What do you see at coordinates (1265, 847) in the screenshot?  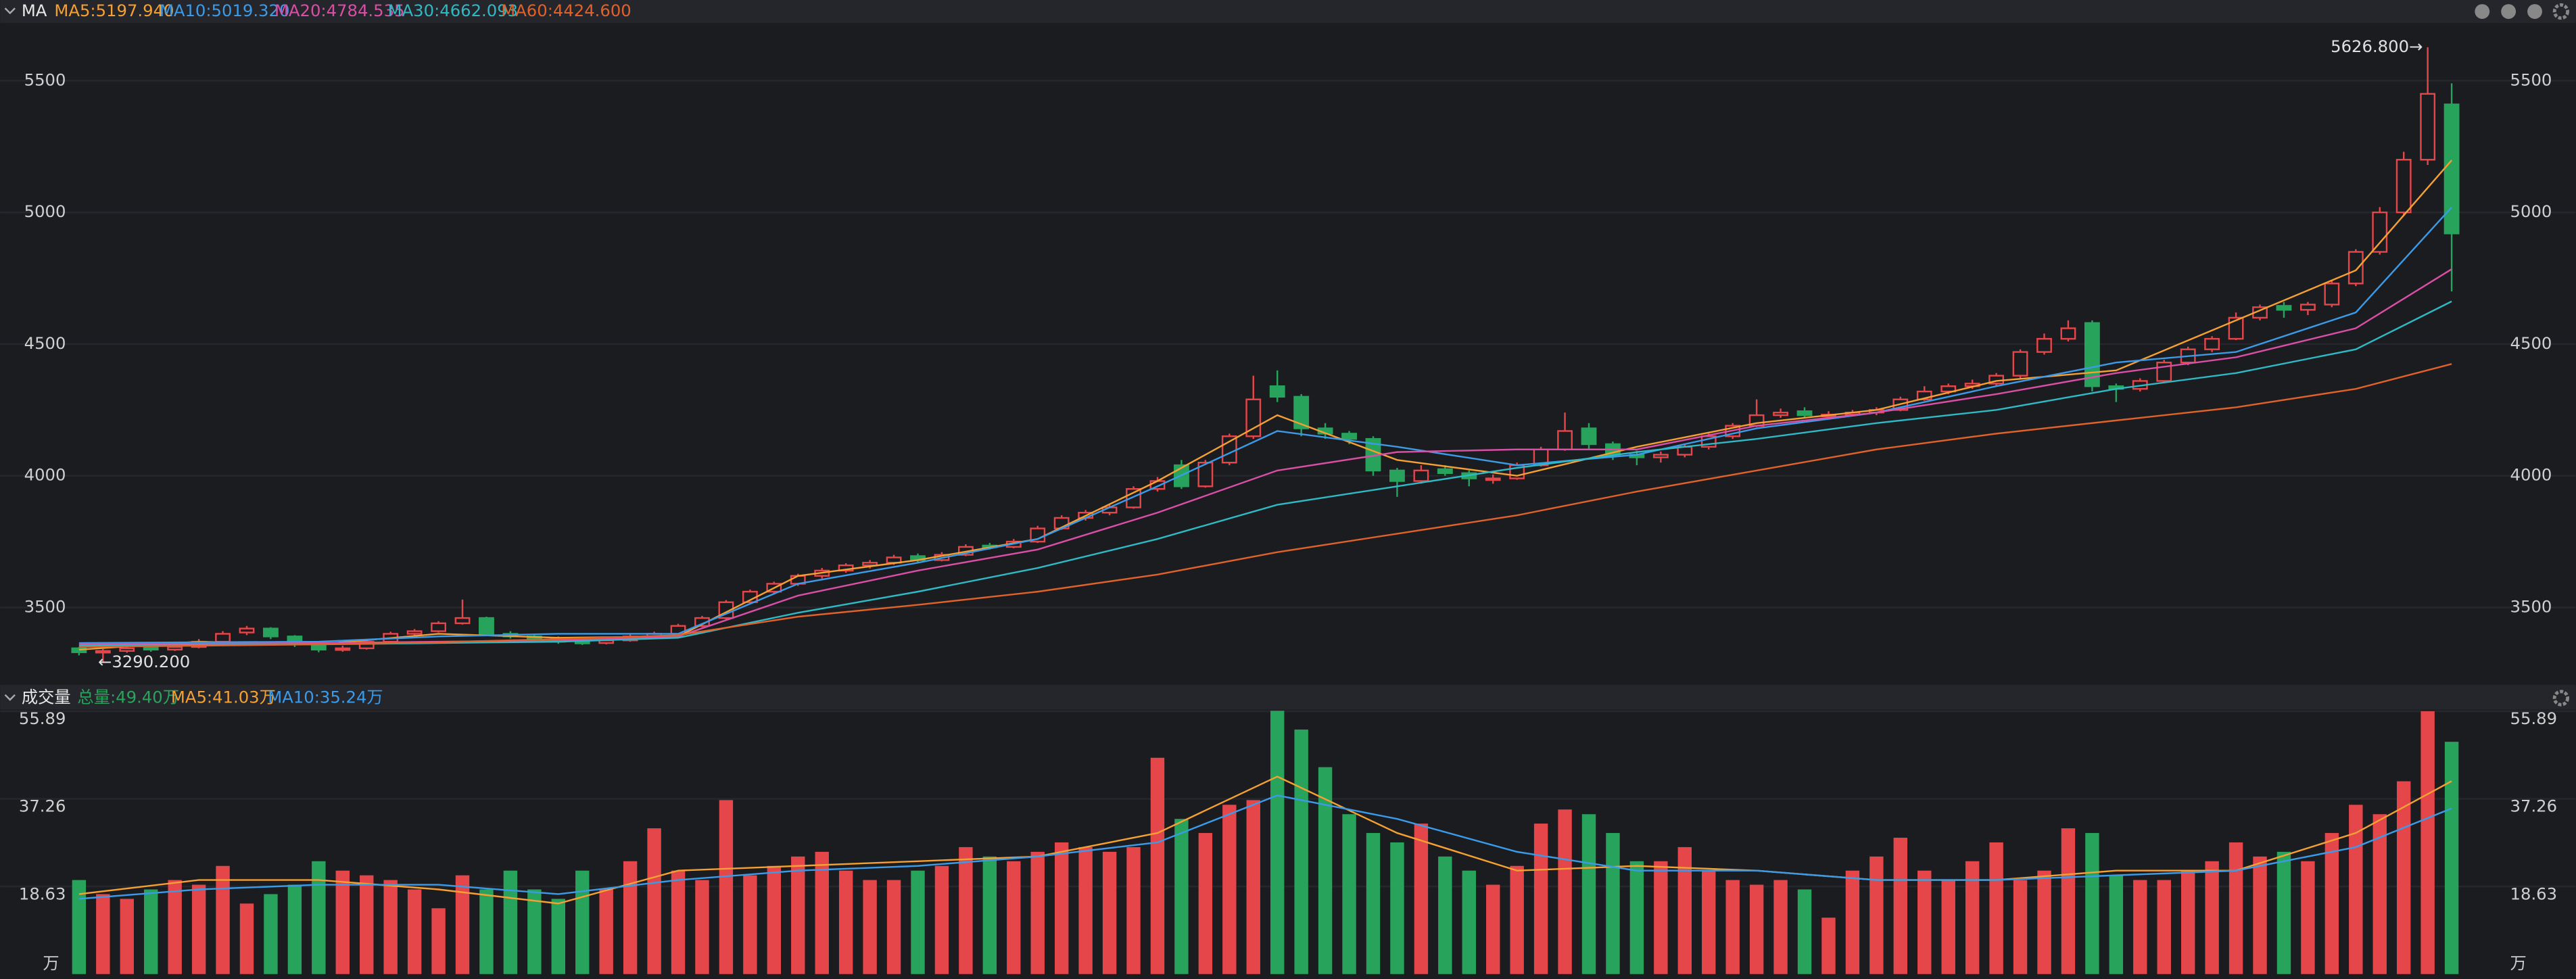 I see `ma-line` at bounding box center [1265, 847].